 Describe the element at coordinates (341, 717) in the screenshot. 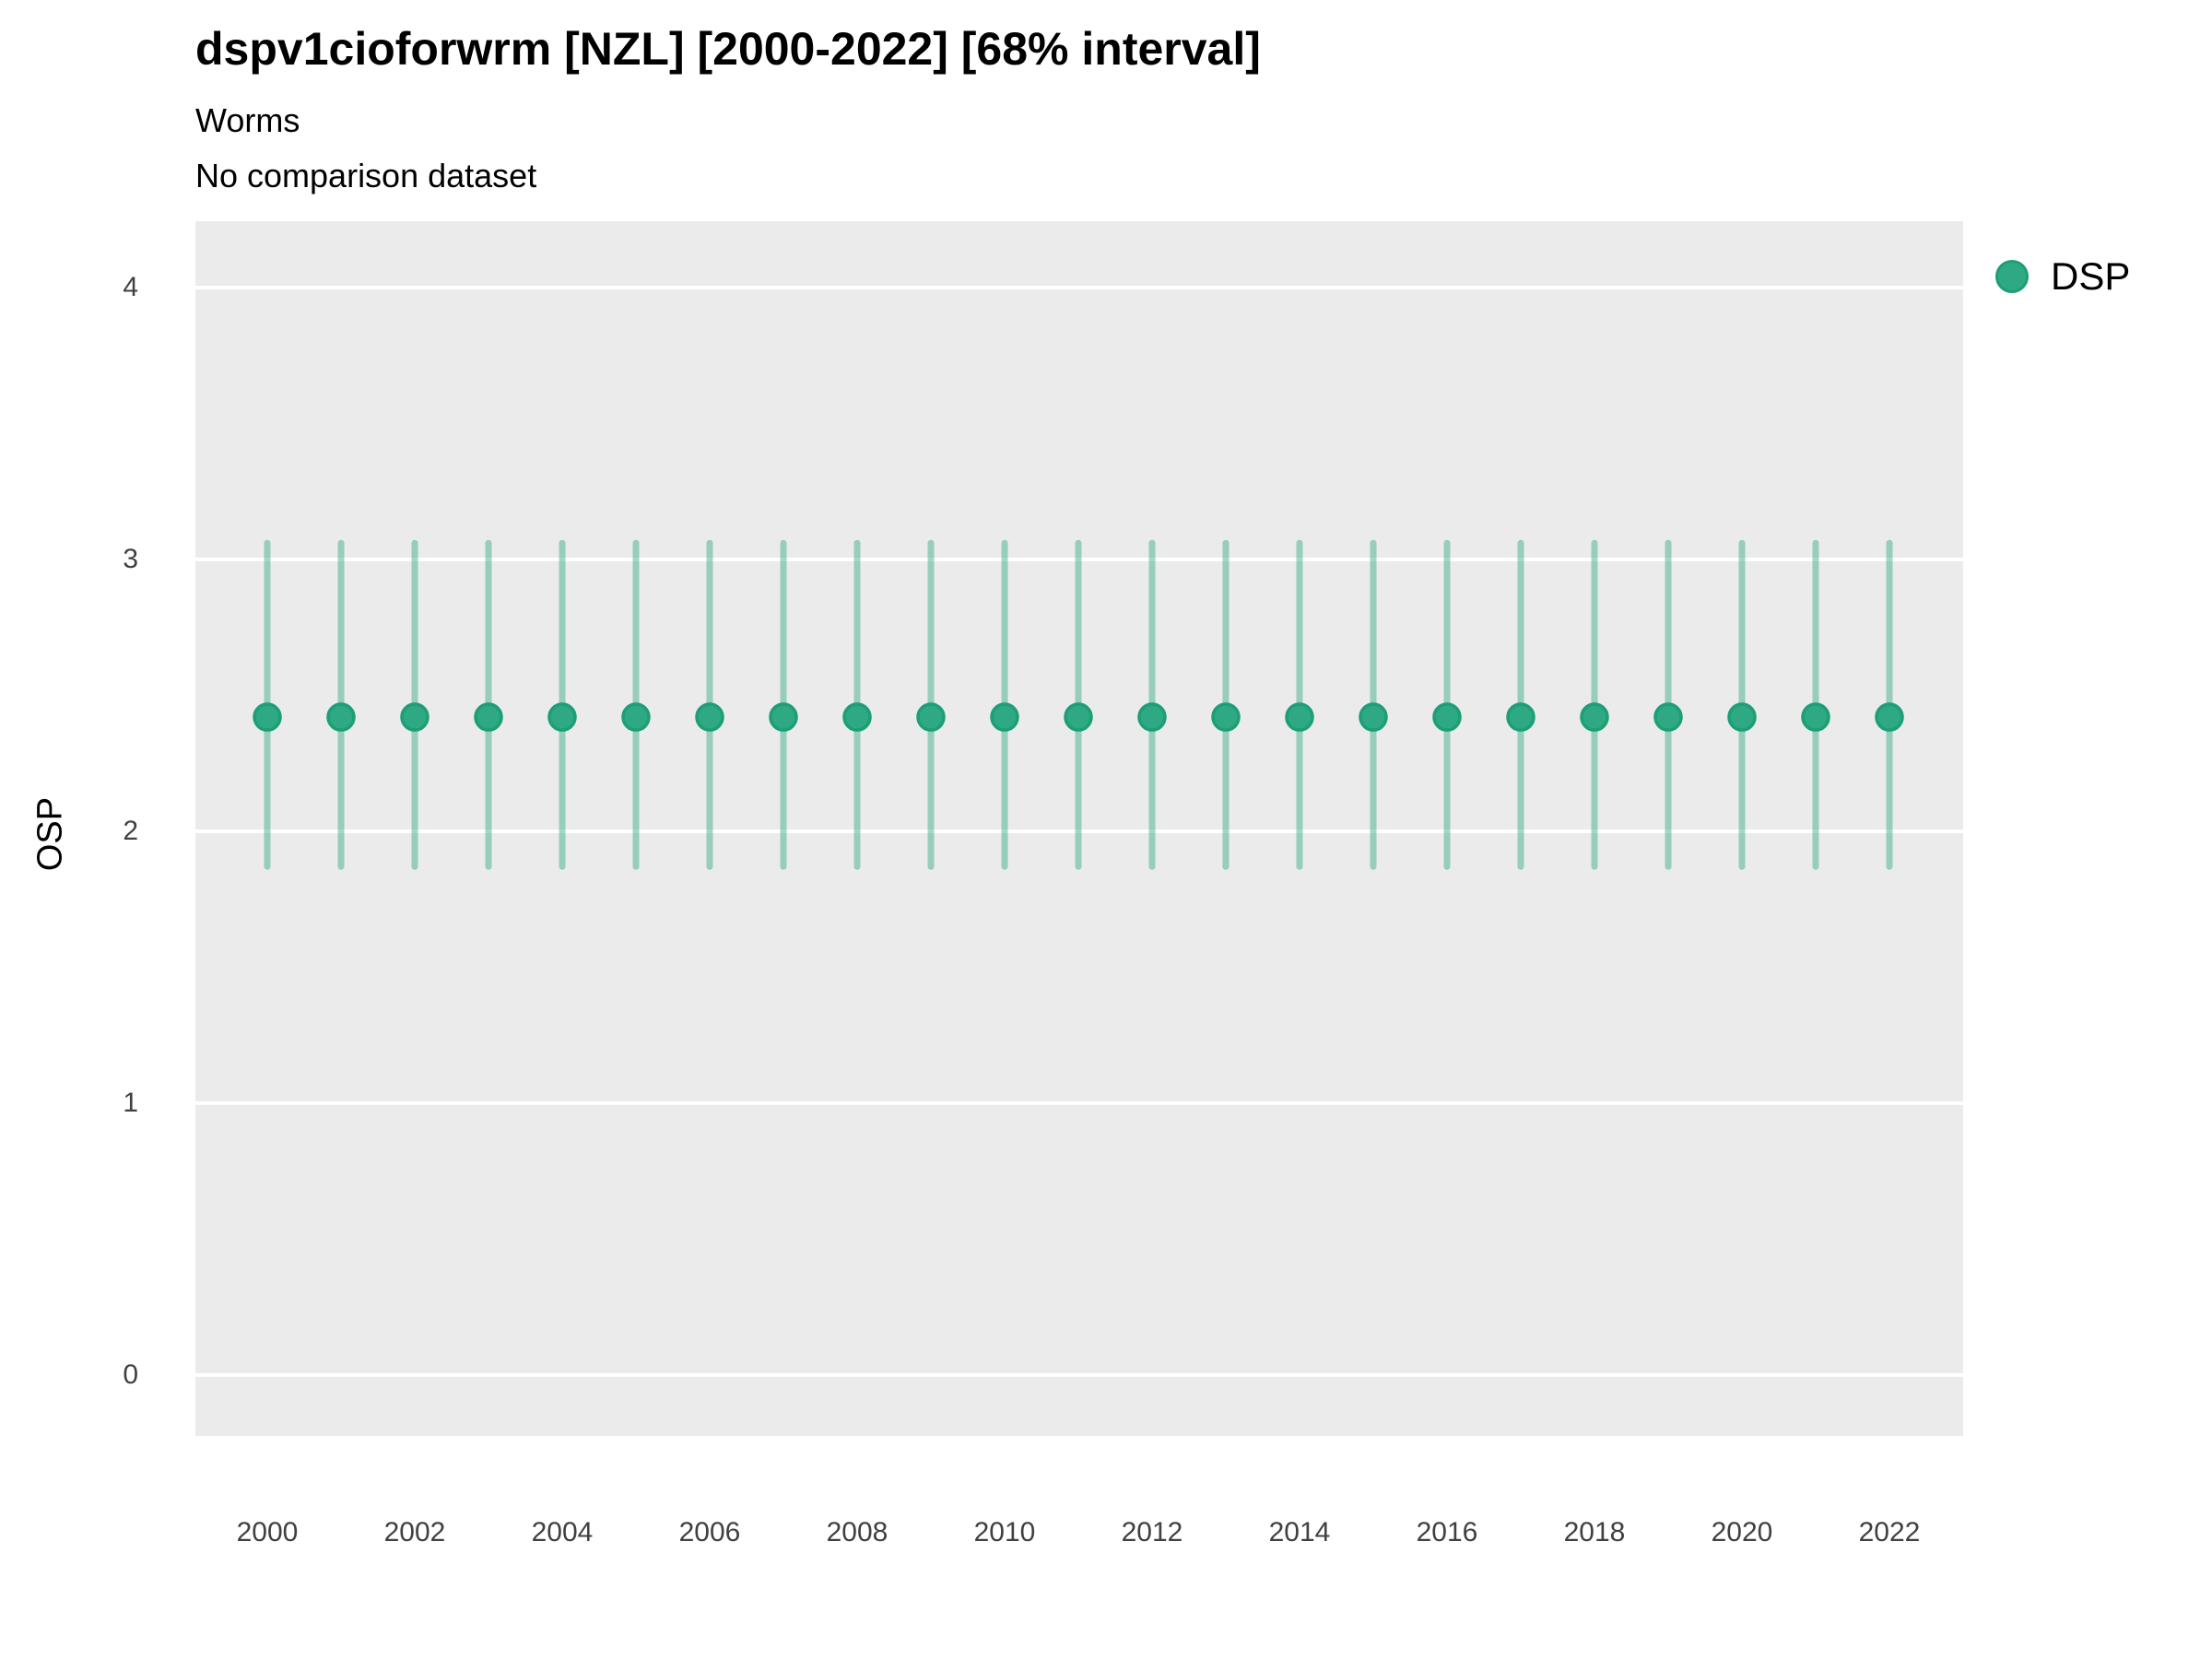

I see `data-point-2001` at that location.